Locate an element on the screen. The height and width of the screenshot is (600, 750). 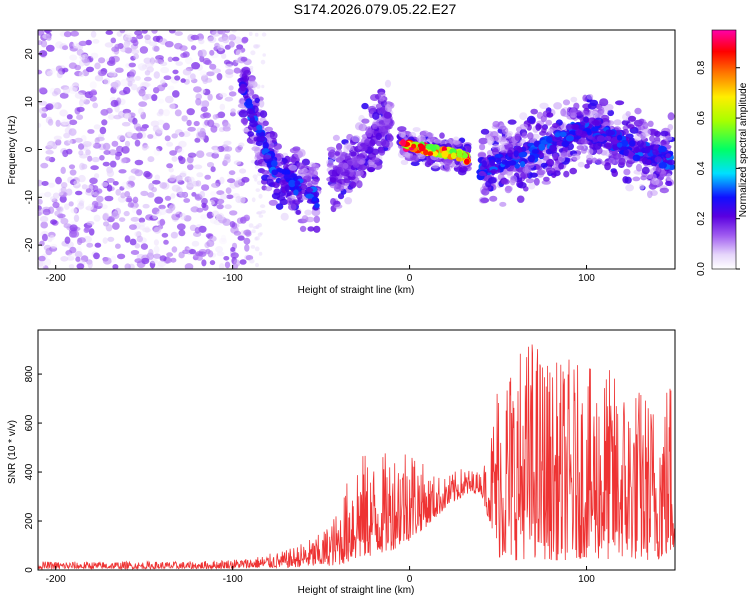
colorbar-label: Normalized spectral amplitude is located at coordinates (743, 149).